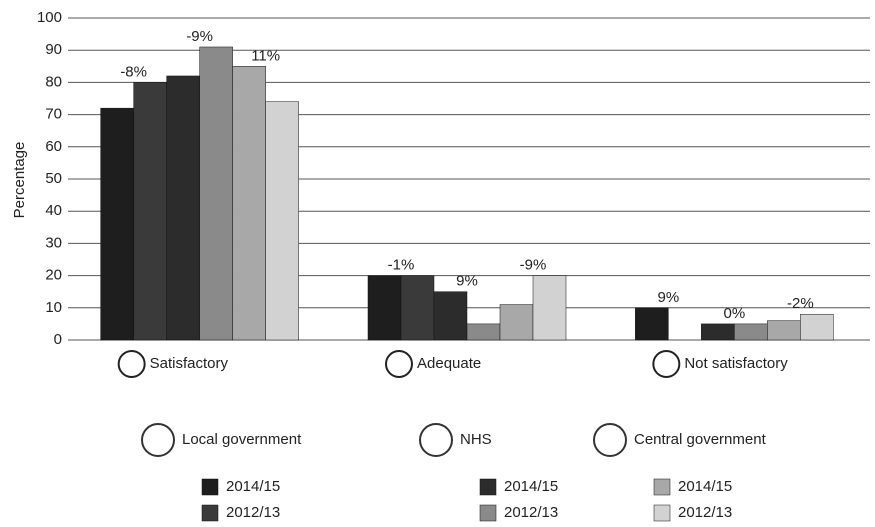  Describe the element at coordinates (19, 180) in the screenshot. I see `y-axis-label: Percentage` at that location.